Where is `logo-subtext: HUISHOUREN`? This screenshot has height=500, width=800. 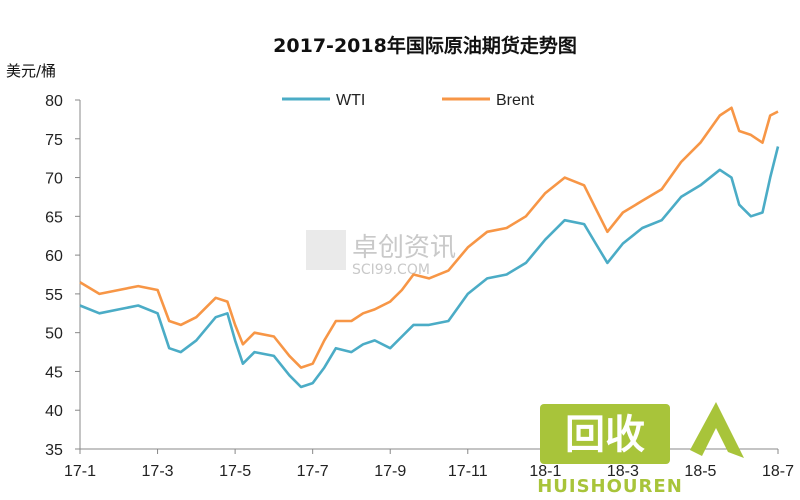
logo-subtext: HUISHOUREN is located at coordinates (610, 486).